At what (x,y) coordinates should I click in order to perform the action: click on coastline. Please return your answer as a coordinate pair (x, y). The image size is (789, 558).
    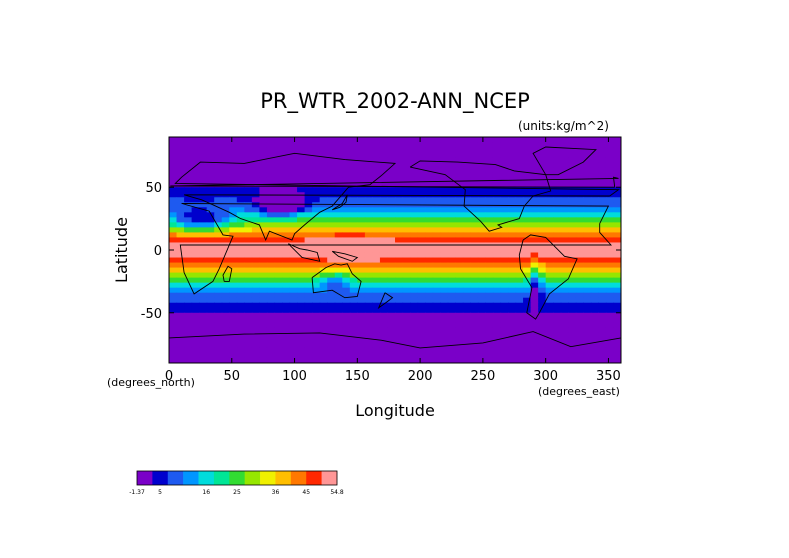
    Looking at the image, I should click on (395, 340).